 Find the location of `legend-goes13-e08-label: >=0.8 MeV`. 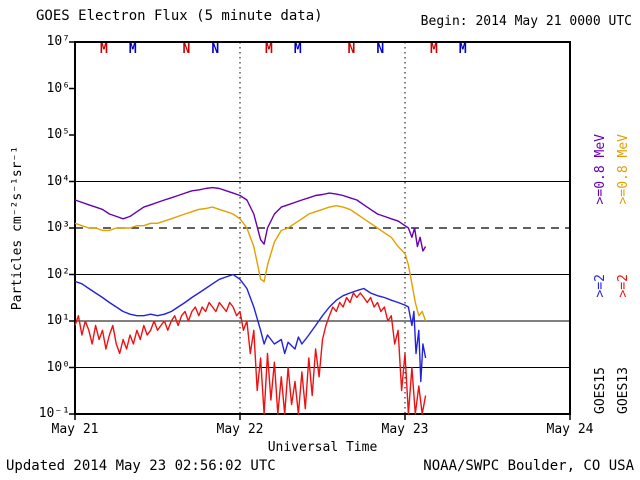

legend-goes13-e08-label: >=0.8 MeV is located at coordinates (623, 169).